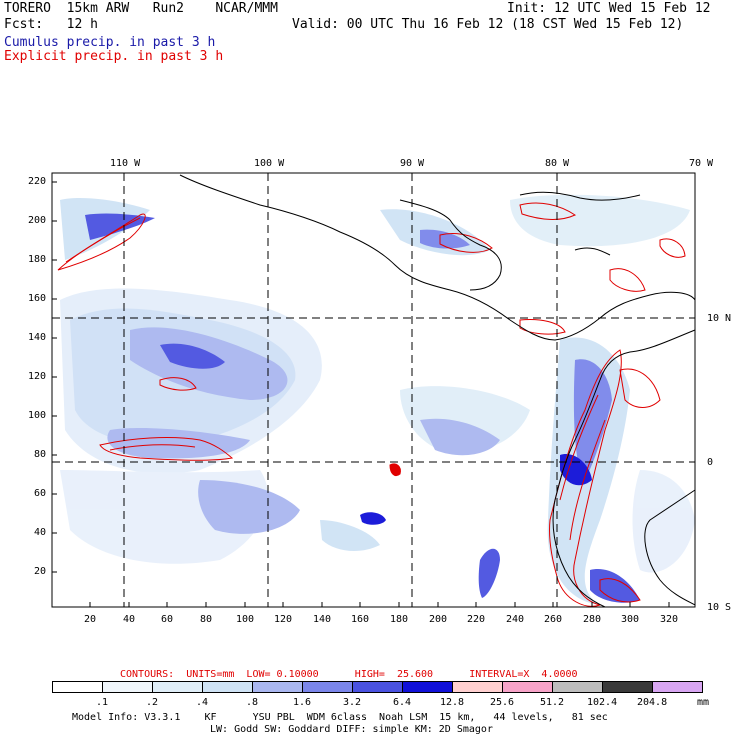 The height and width of the screenshot is (740, 740). What do you see at coordinates (125, 163) in the screenshot?
I see `lon-label-110w: 110 W` at bounding box center [125, 163].